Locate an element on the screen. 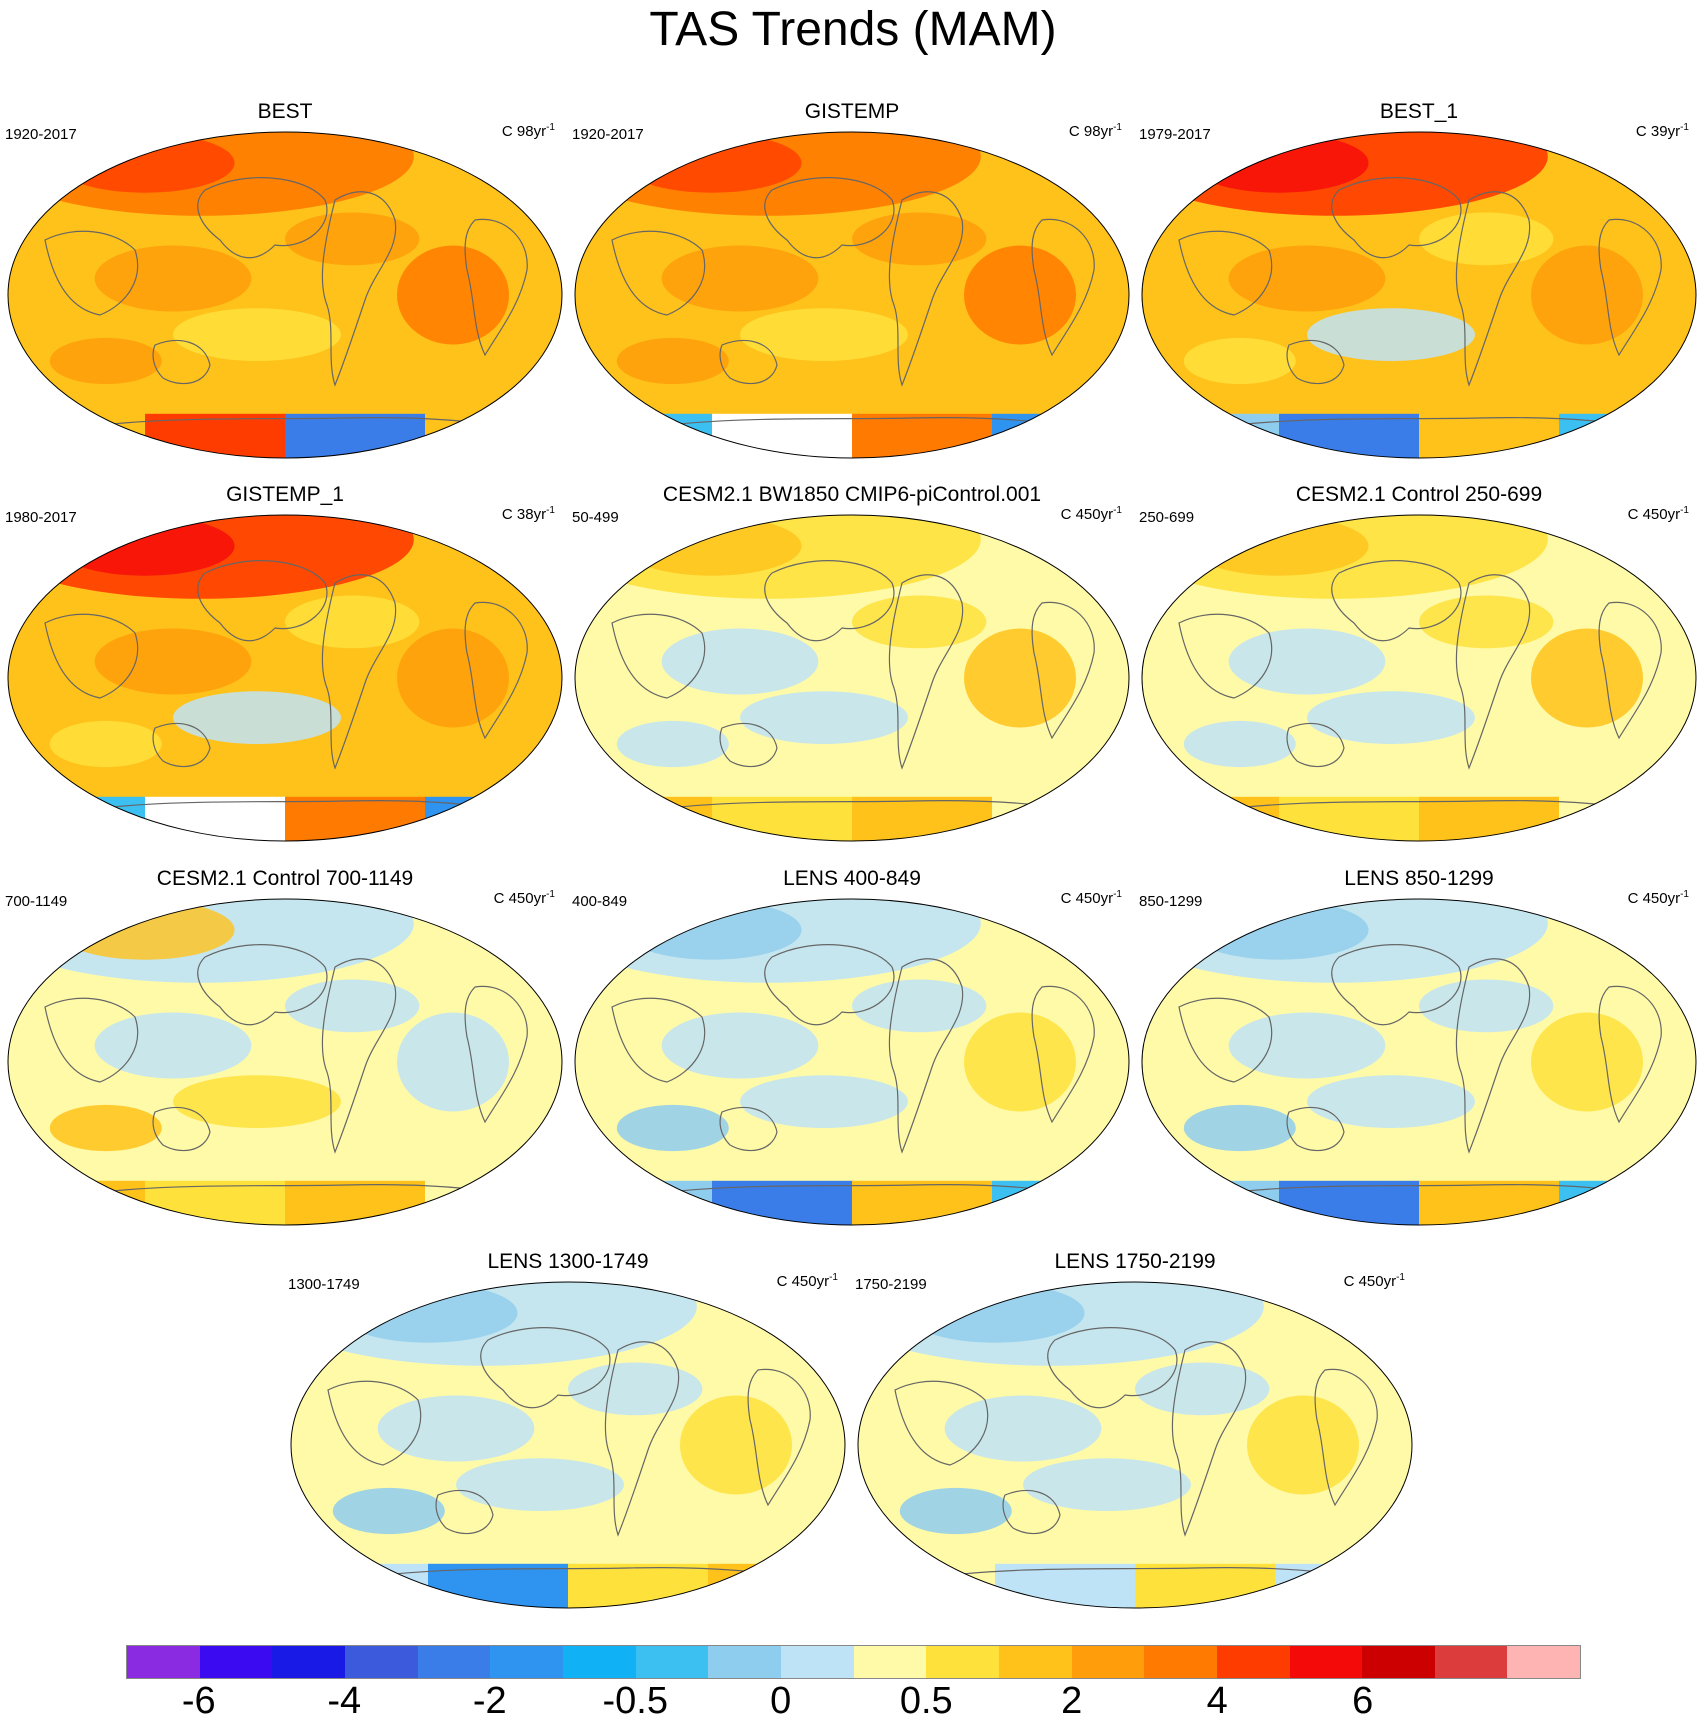 This screenshot has width=1706, height=1727. map-panel-gistemp: GISTEMP 1920-2017 C 98yr-1 is located at coordinates (852, 280).